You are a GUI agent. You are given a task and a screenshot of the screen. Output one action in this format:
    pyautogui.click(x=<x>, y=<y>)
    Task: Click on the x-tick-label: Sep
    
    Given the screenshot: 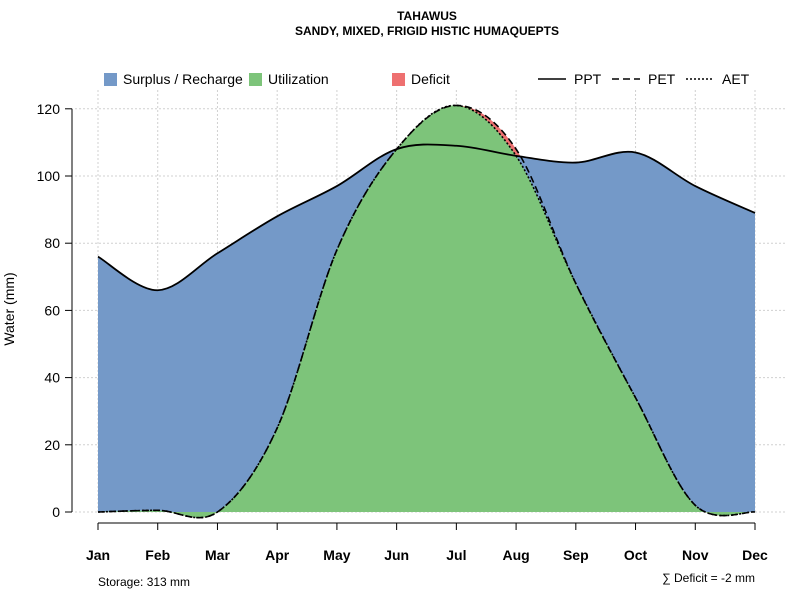 What is the action you would take?
    pyautogui.click(x=576, y=555)
    